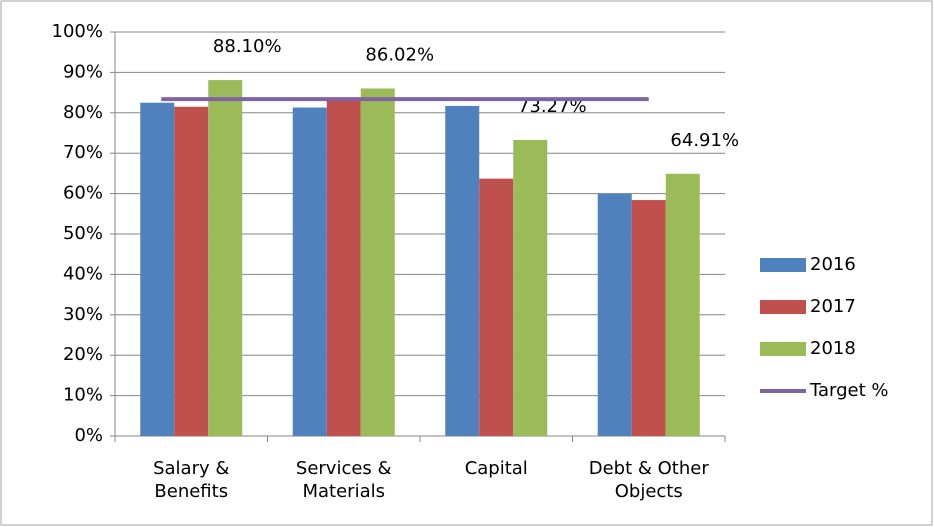  I want to click on legend-label: 2018, so click(833, 348).